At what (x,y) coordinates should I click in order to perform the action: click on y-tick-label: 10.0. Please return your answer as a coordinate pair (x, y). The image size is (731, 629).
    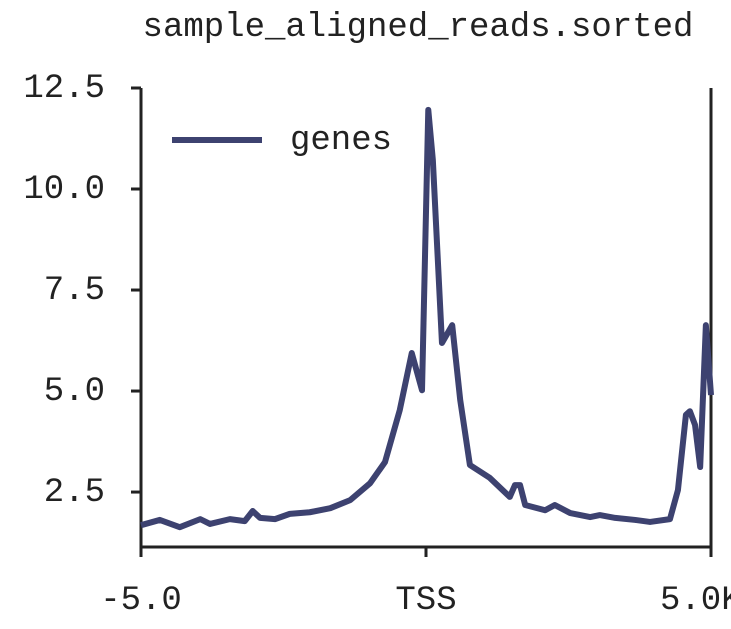
    Looking at the image, I should click on (64, 190).